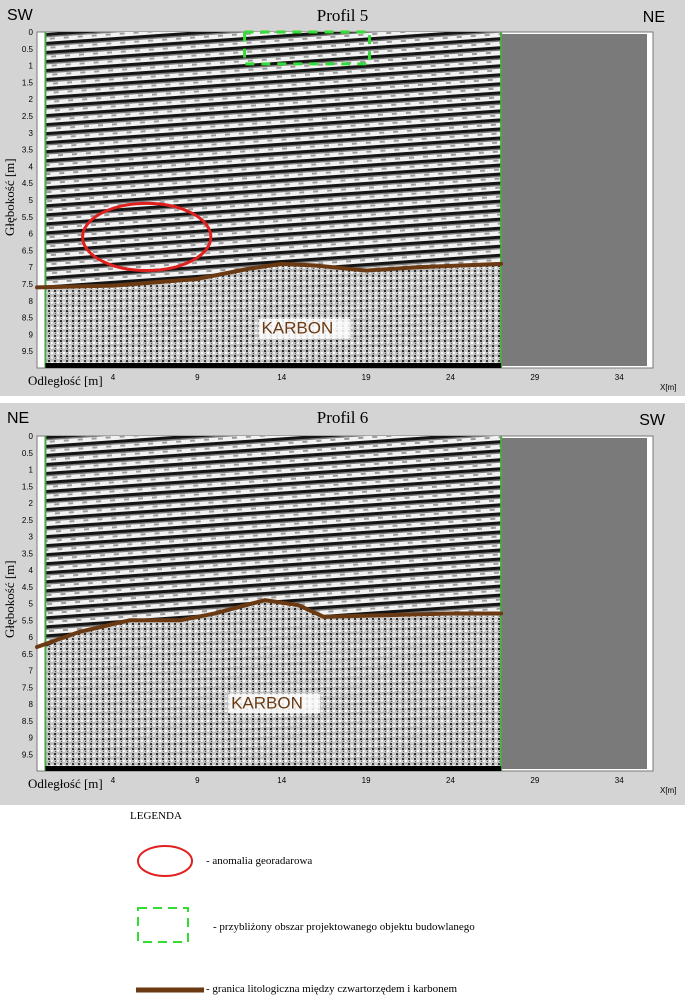  Describe the element at coordinates (165, 861) in the screenshot. I see `red-ellipse-icon` at that location.